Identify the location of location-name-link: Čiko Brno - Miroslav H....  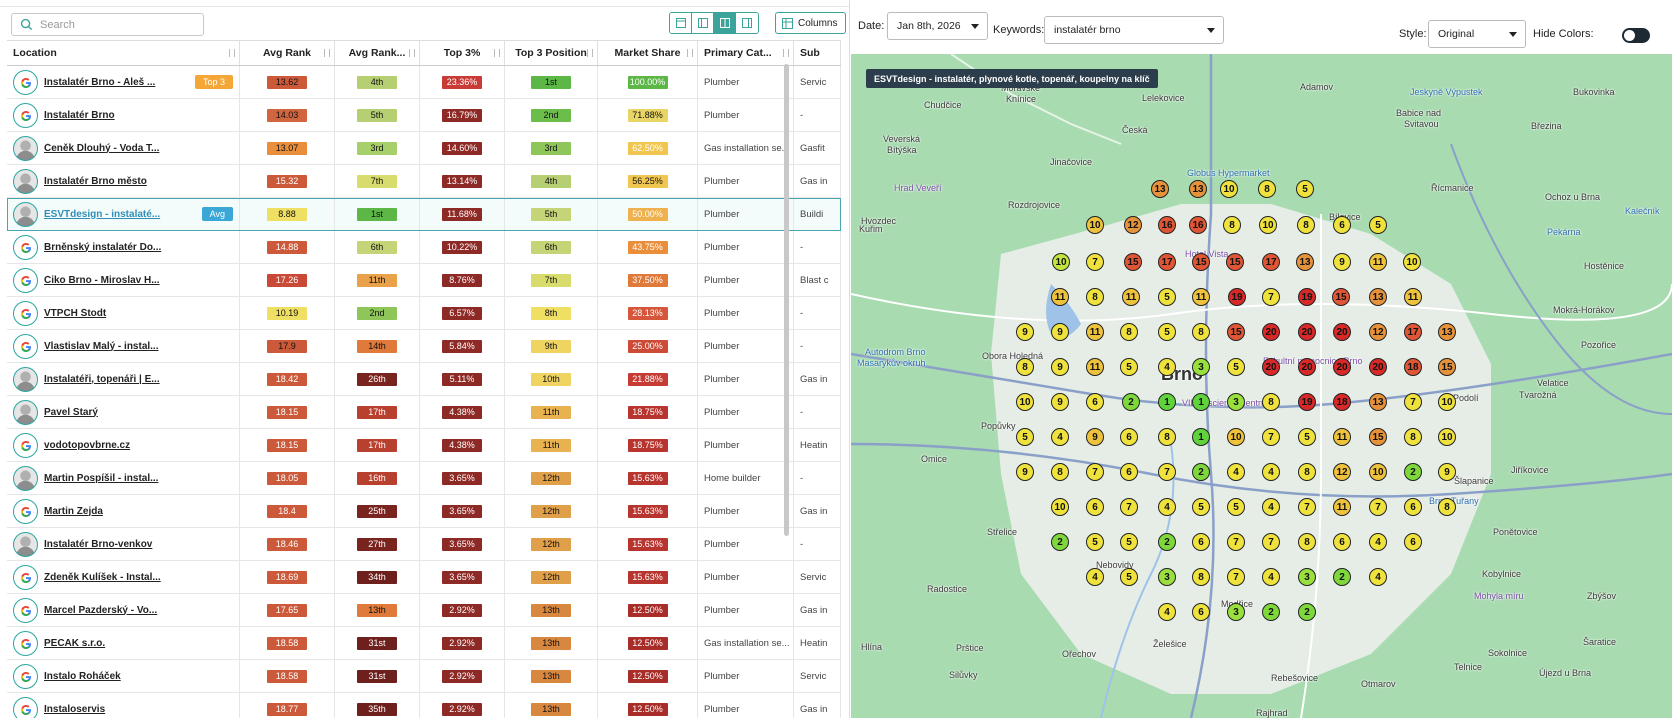
(102, 280).